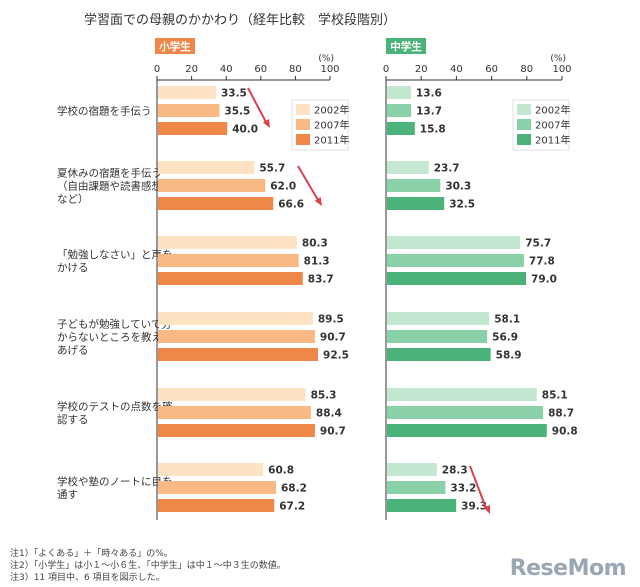 This screenshot has width=640, height=587. I want to click on data-label: 81.3, so click(317, 262).